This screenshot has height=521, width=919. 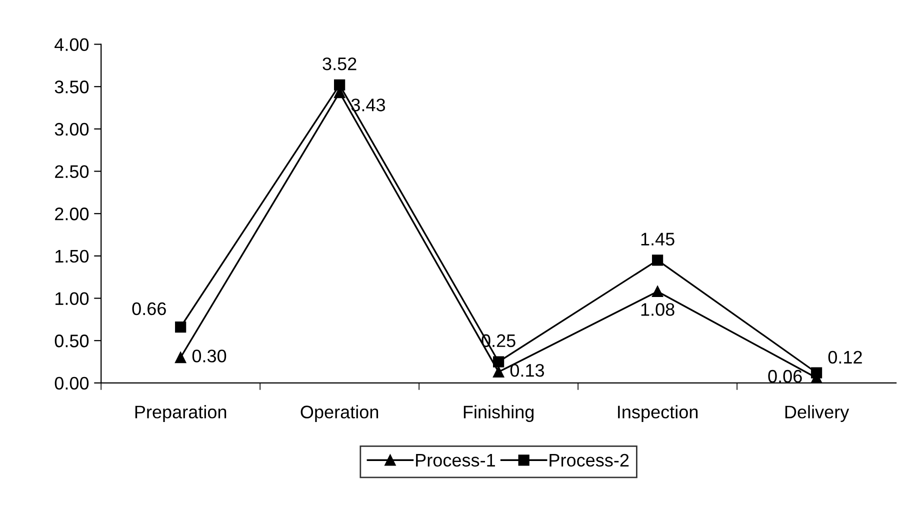 I want to click on y-tick-label: 0.00, so click(x=71, y=383).